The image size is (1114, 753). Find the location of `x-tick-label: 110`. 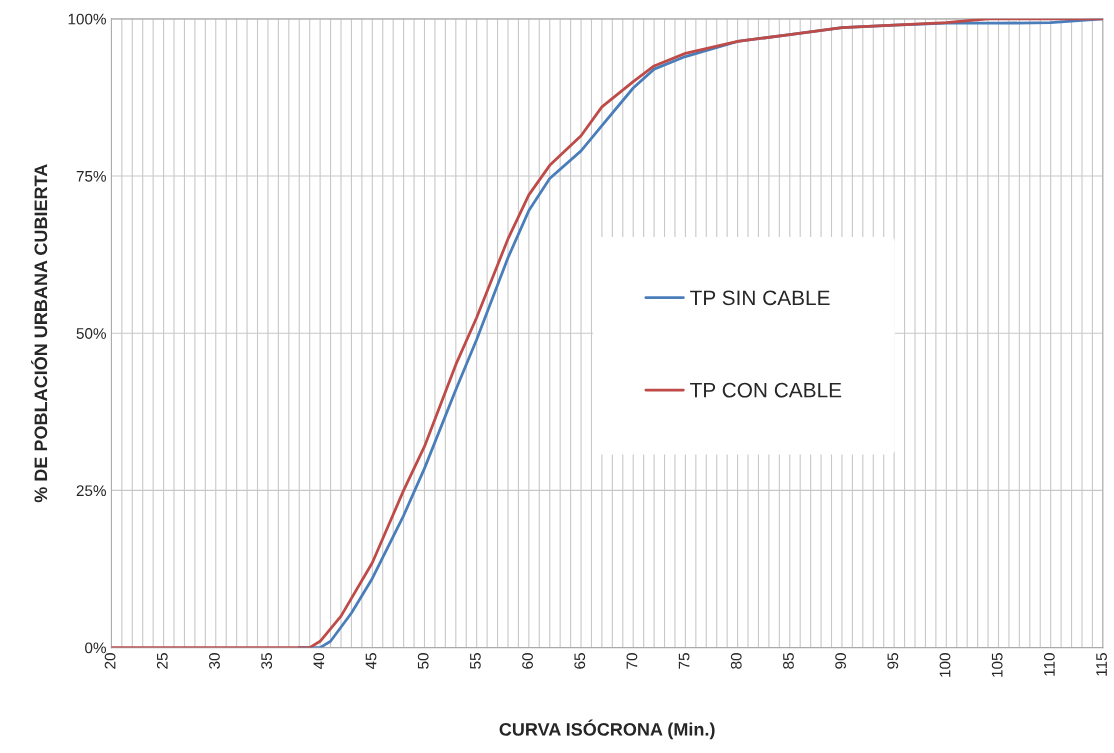

x-tick-label: 110 is located at coordinates (1049, 664).